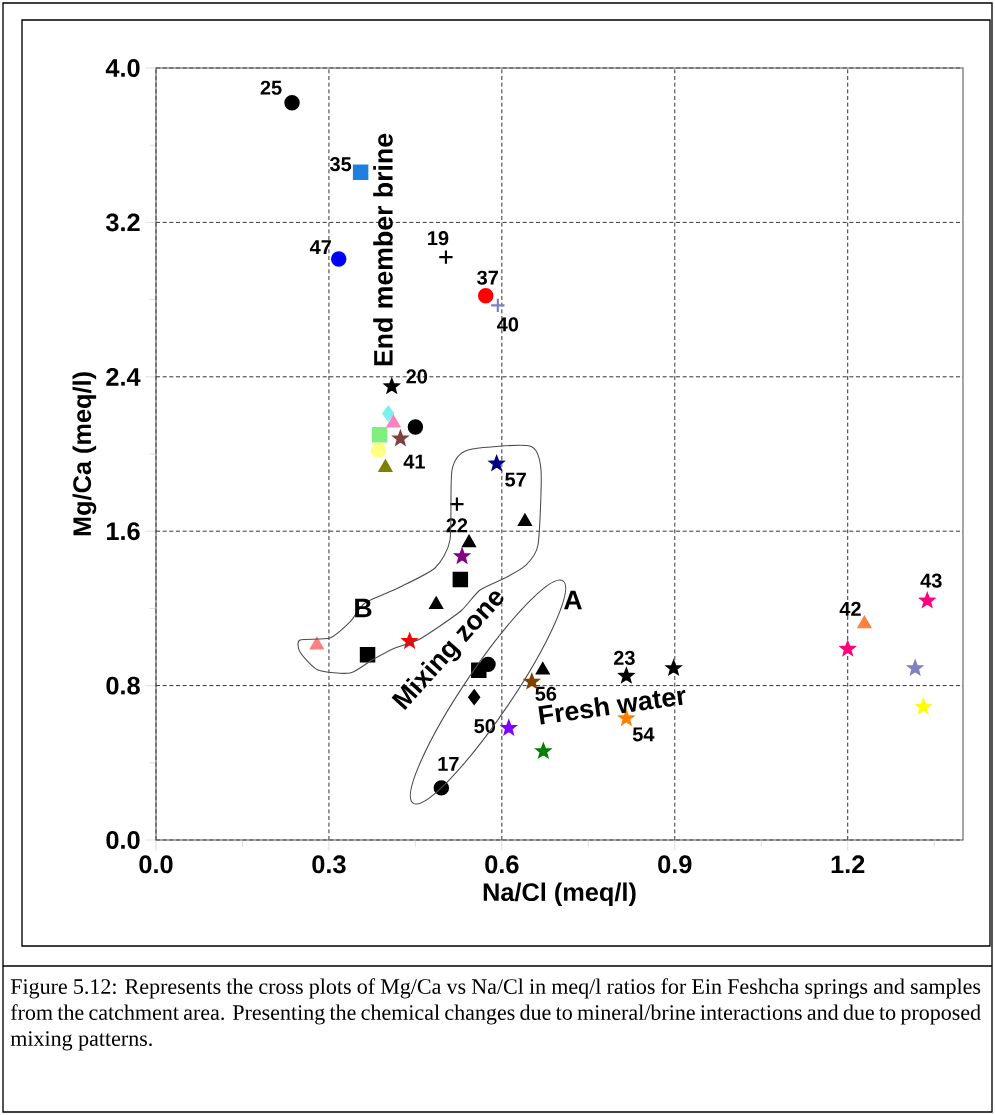  I want to click on annotation: 57, so click(515, 479).